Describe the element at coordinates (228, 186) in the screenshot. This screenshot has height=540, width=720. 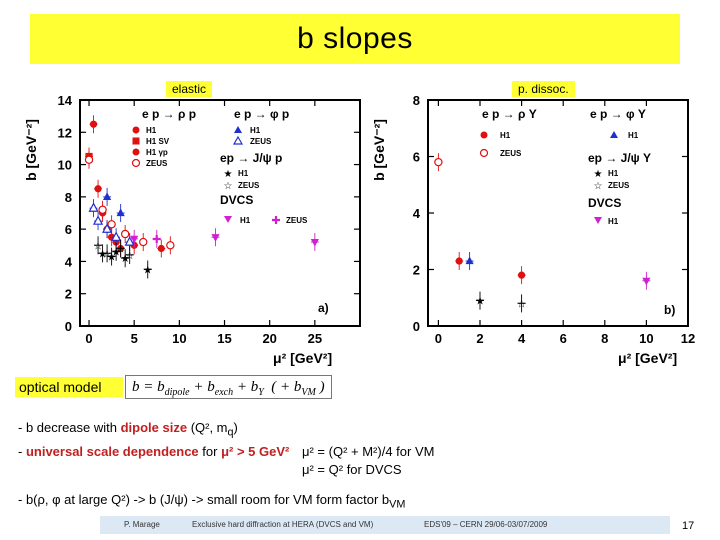
I see `legend-a-jpsi-zeus-marker: ☆` at that location.